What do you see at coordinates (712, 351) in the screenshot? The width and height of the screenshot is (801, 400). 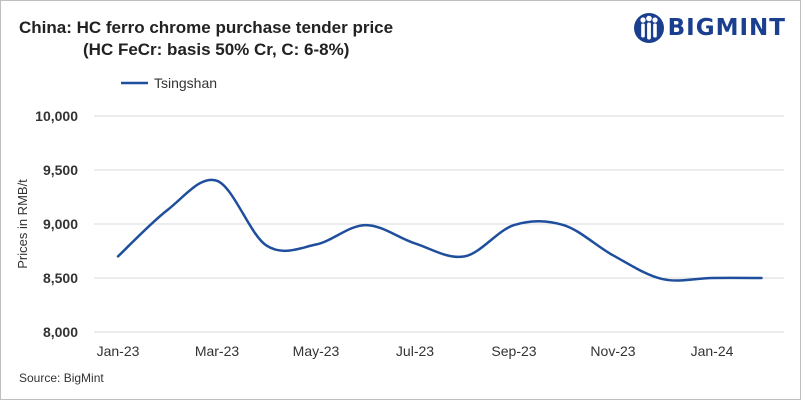 I see `x-tick-label: Jan-24` at bounding box center [712, 351].